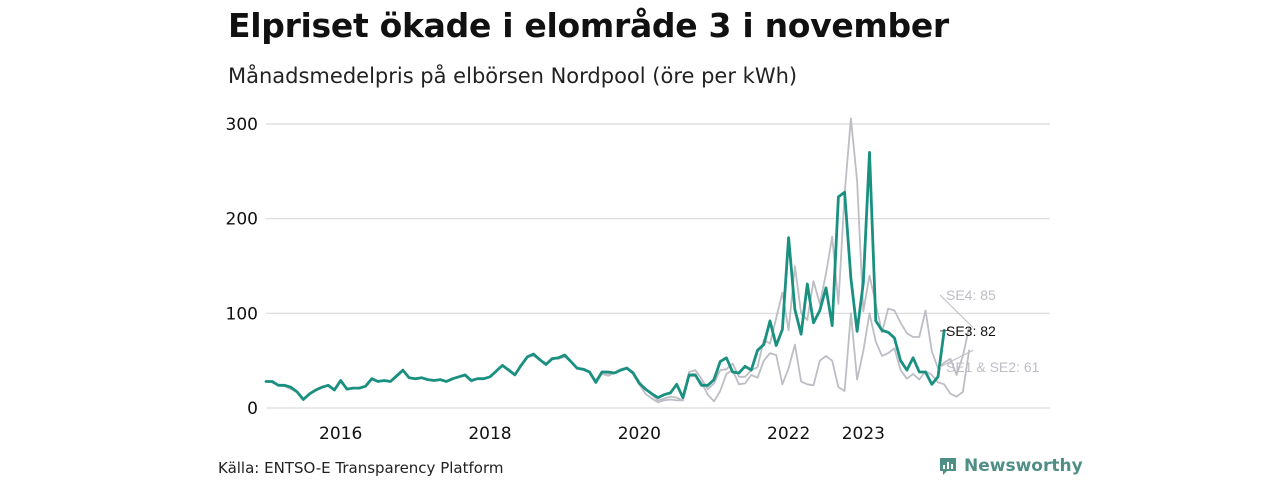 This screenshot has height=480, width=1280. I want to click on chart-title: Elpriset ökade i elområde 3 i november, so click(588, 25).